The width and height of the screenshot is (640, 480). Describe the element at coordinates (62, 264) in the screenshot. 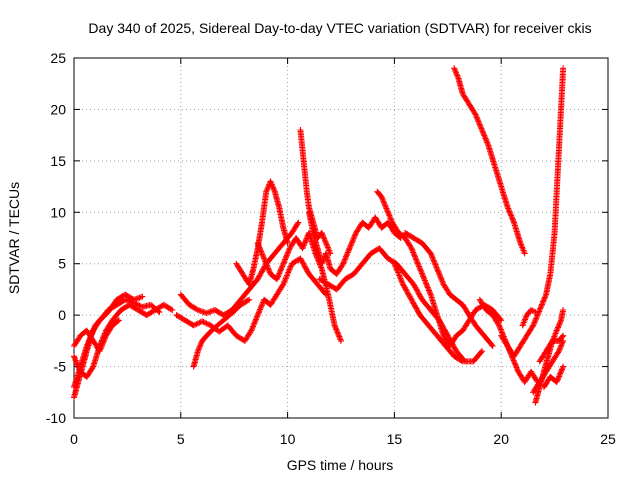

I see `y-tick-label: 5` at that location.